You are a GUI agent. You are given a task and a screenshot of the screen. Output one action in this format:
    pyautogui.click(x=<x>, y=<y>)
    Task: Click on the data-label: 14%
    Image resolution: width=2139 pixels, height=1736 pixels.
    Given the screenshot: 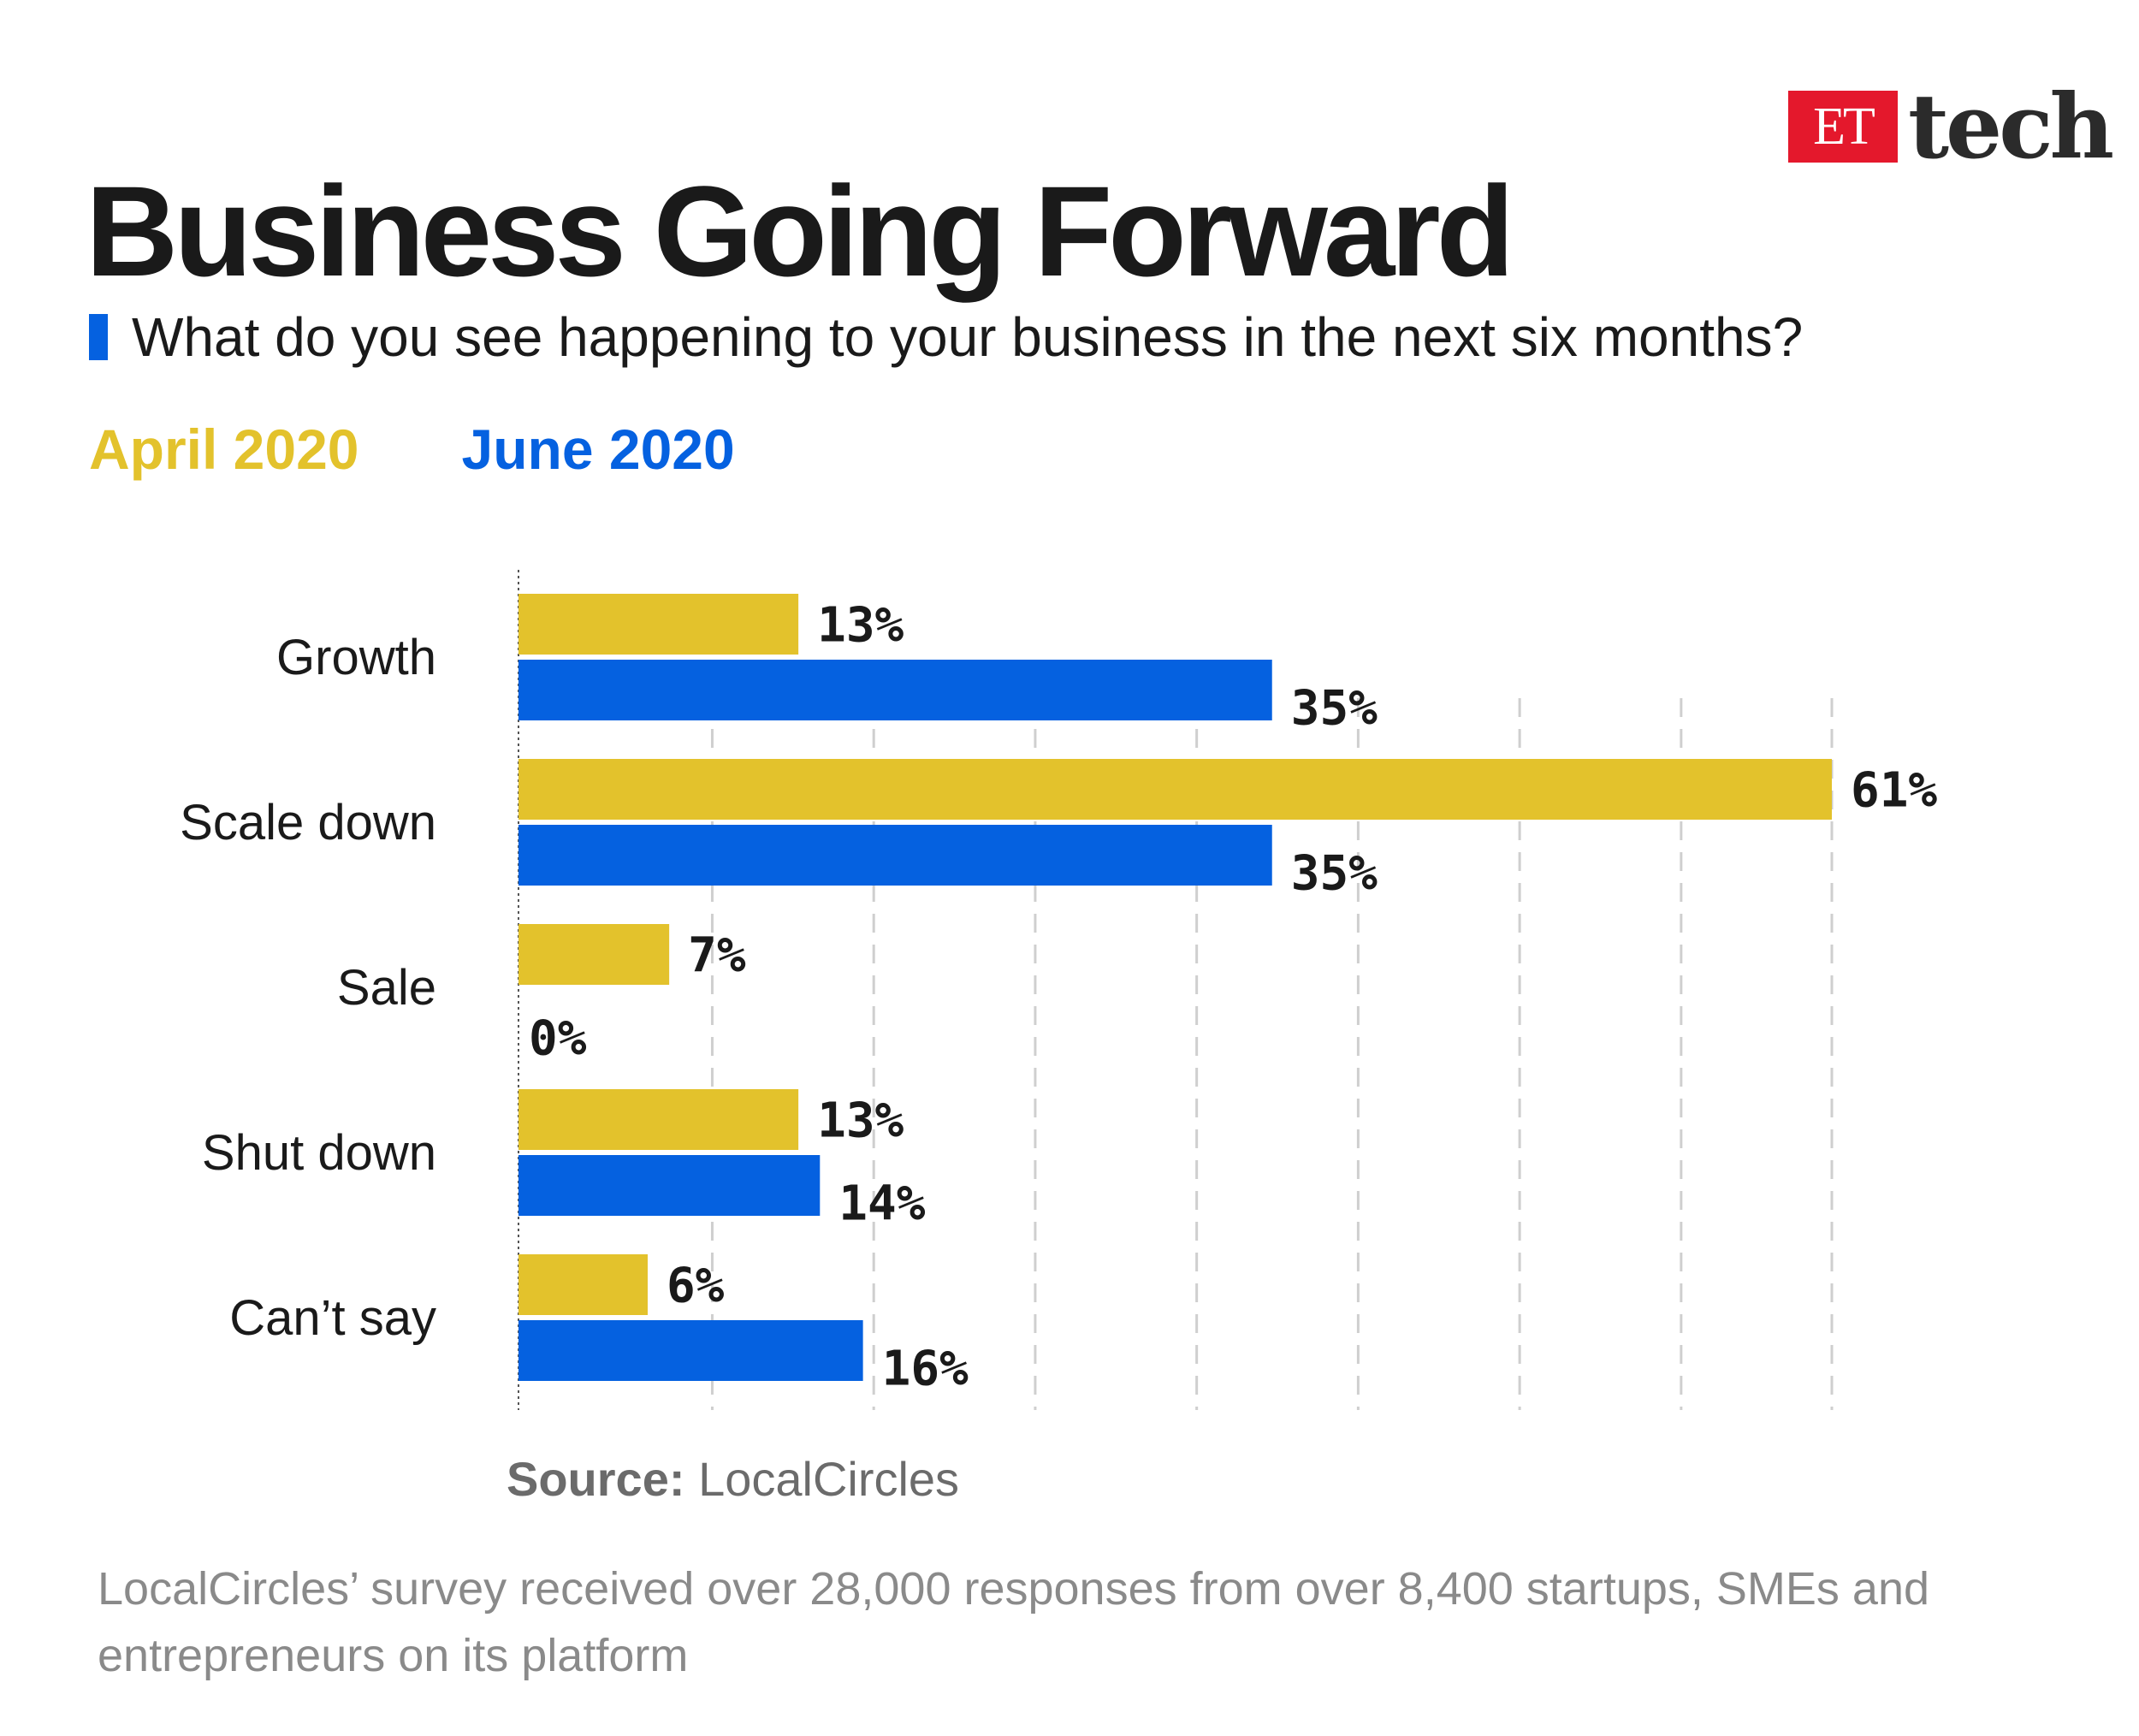 What is the action you would take?
    pyautogui.click(x=882, y=1204)
    